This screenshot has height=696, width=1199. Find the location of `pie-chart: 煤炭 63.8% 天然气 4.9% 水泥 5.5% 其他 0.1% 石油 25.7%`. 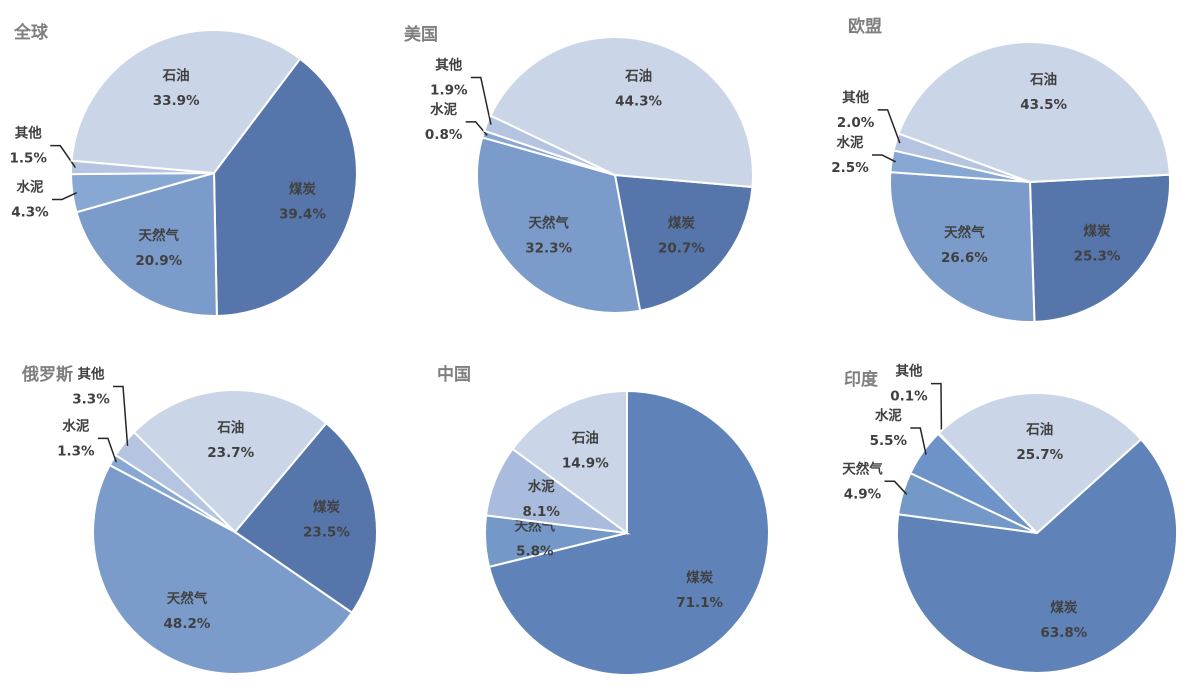

pie-chart: 煤炭 63.8% 天然气 4.9% 水泥 5.5% 其他 0.1% 石油 25.7% is located at coordinates (1010, 518).